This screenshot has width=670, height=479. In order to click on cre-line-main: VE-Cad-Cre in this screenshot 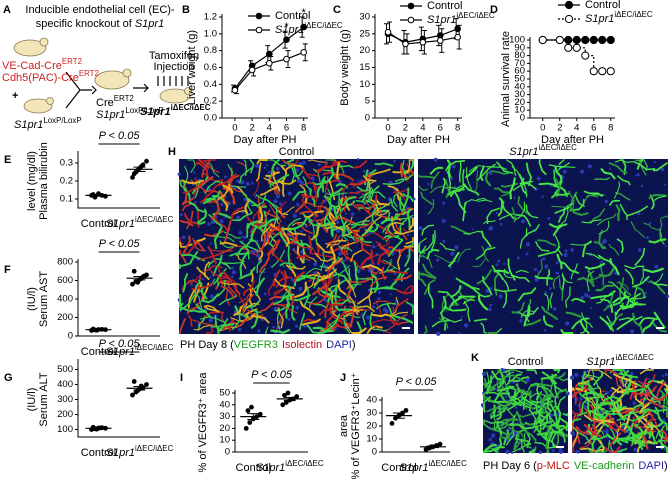, I will do `click(32, 66)`.